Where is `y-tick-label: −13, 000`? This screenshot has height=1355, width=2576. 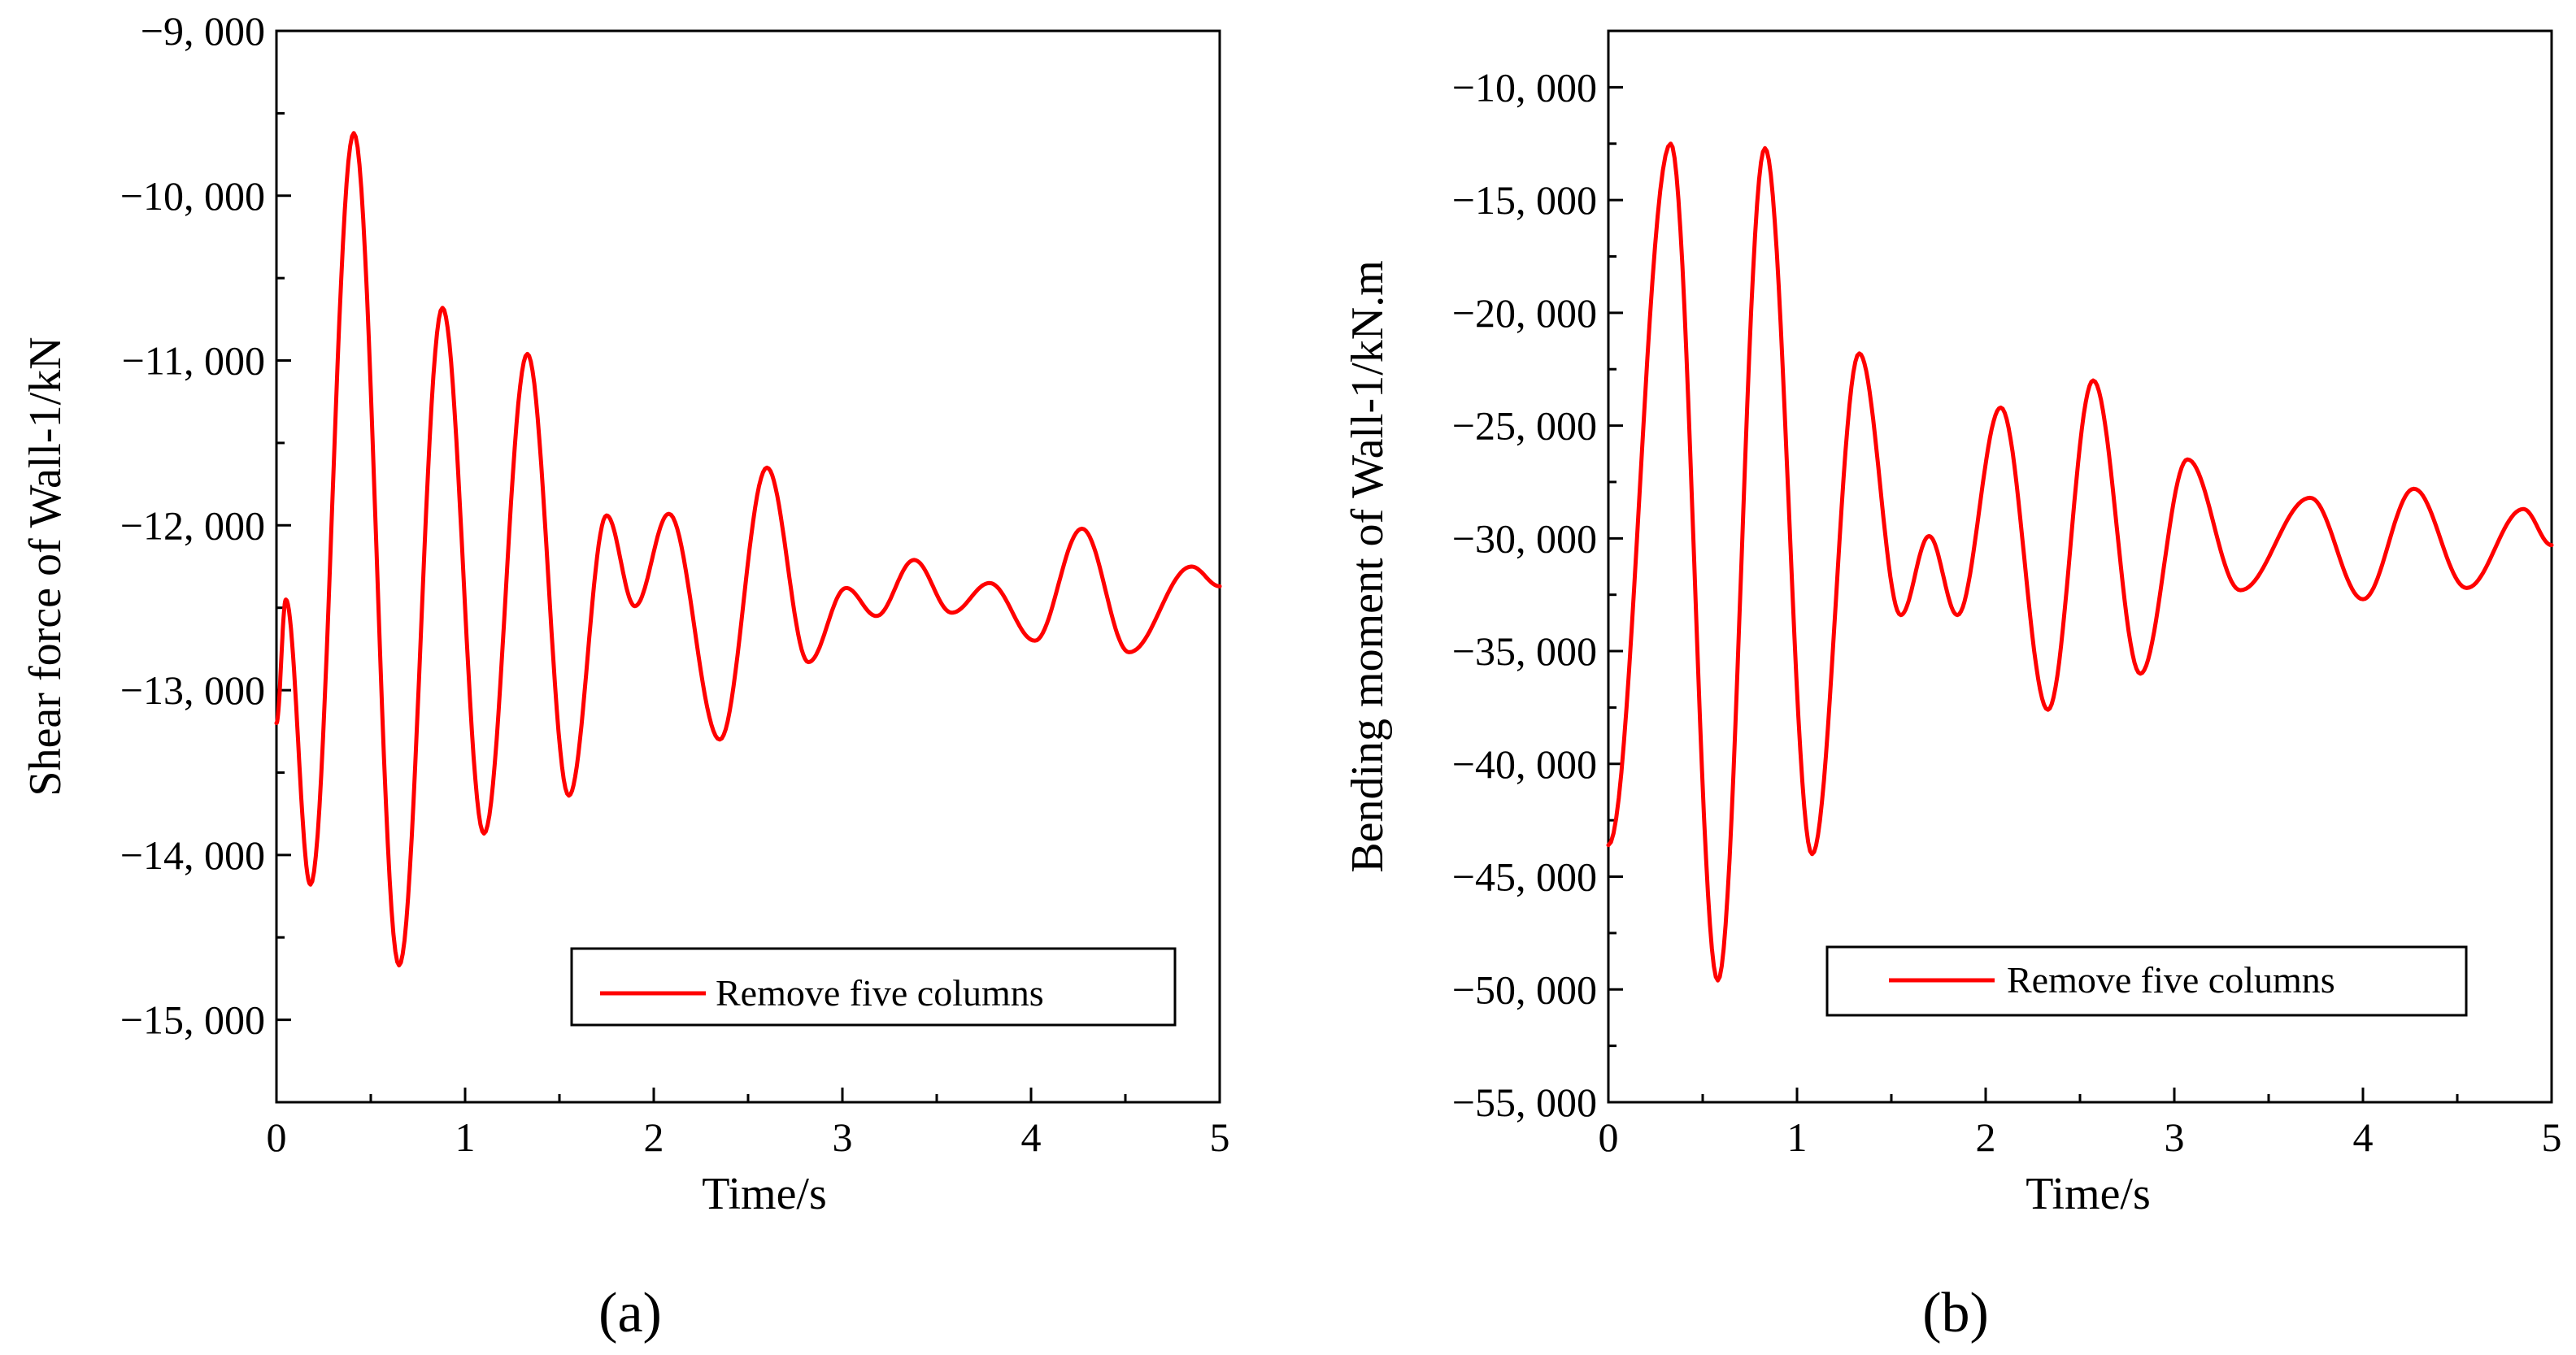 y-tick-label: −13, 000 is located at coordinates (193, 690).